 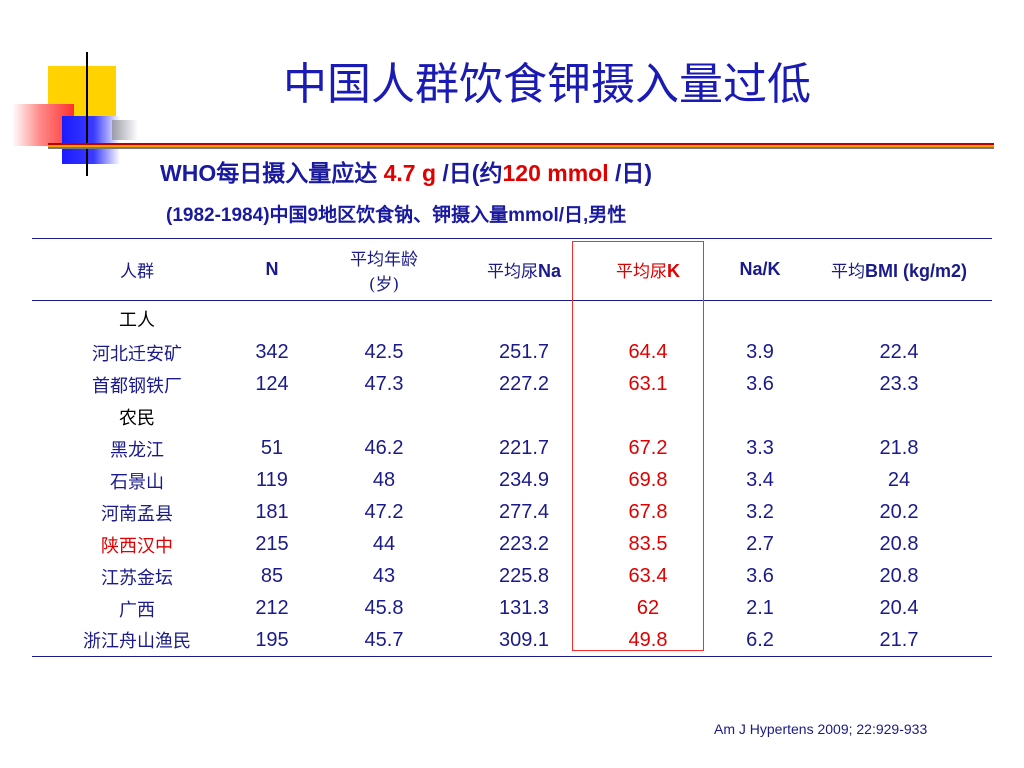 I want to click on cell-n: 124, so click(x=272, y=384).